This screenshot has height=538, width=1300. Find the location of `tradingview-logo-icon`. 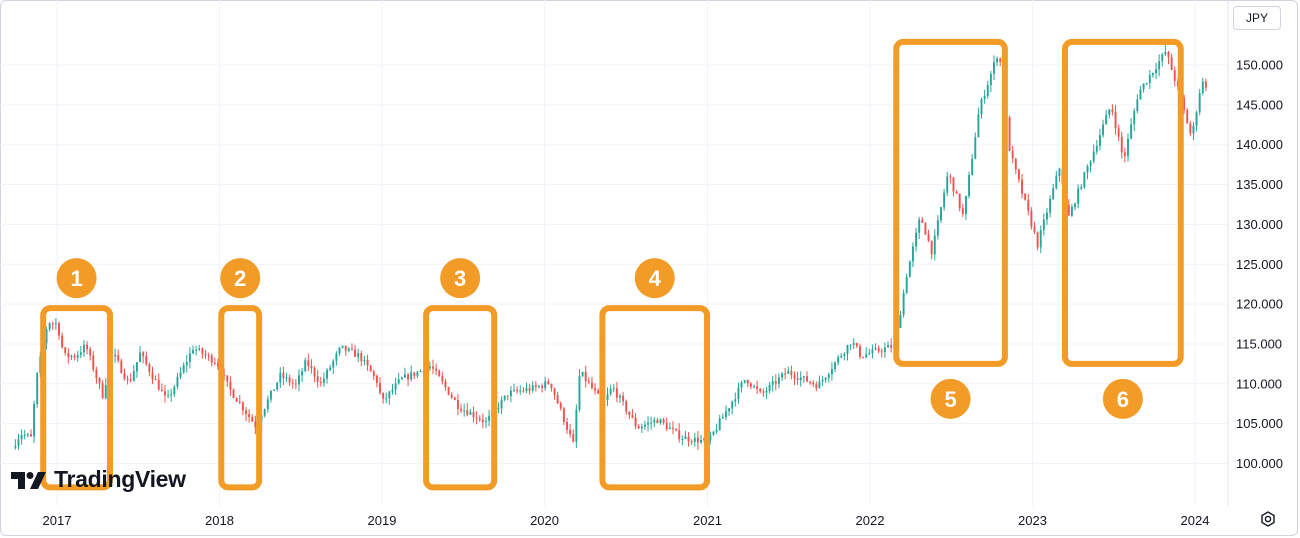

tradingview-logo-icon is located at coordinates (28, 480).